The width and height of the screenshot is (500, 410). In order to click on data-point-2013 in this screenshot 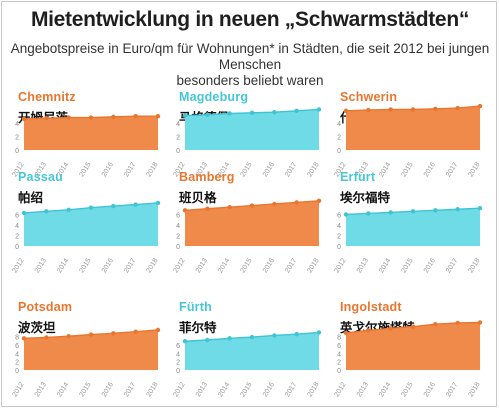, I will do `click(207, 208)`.